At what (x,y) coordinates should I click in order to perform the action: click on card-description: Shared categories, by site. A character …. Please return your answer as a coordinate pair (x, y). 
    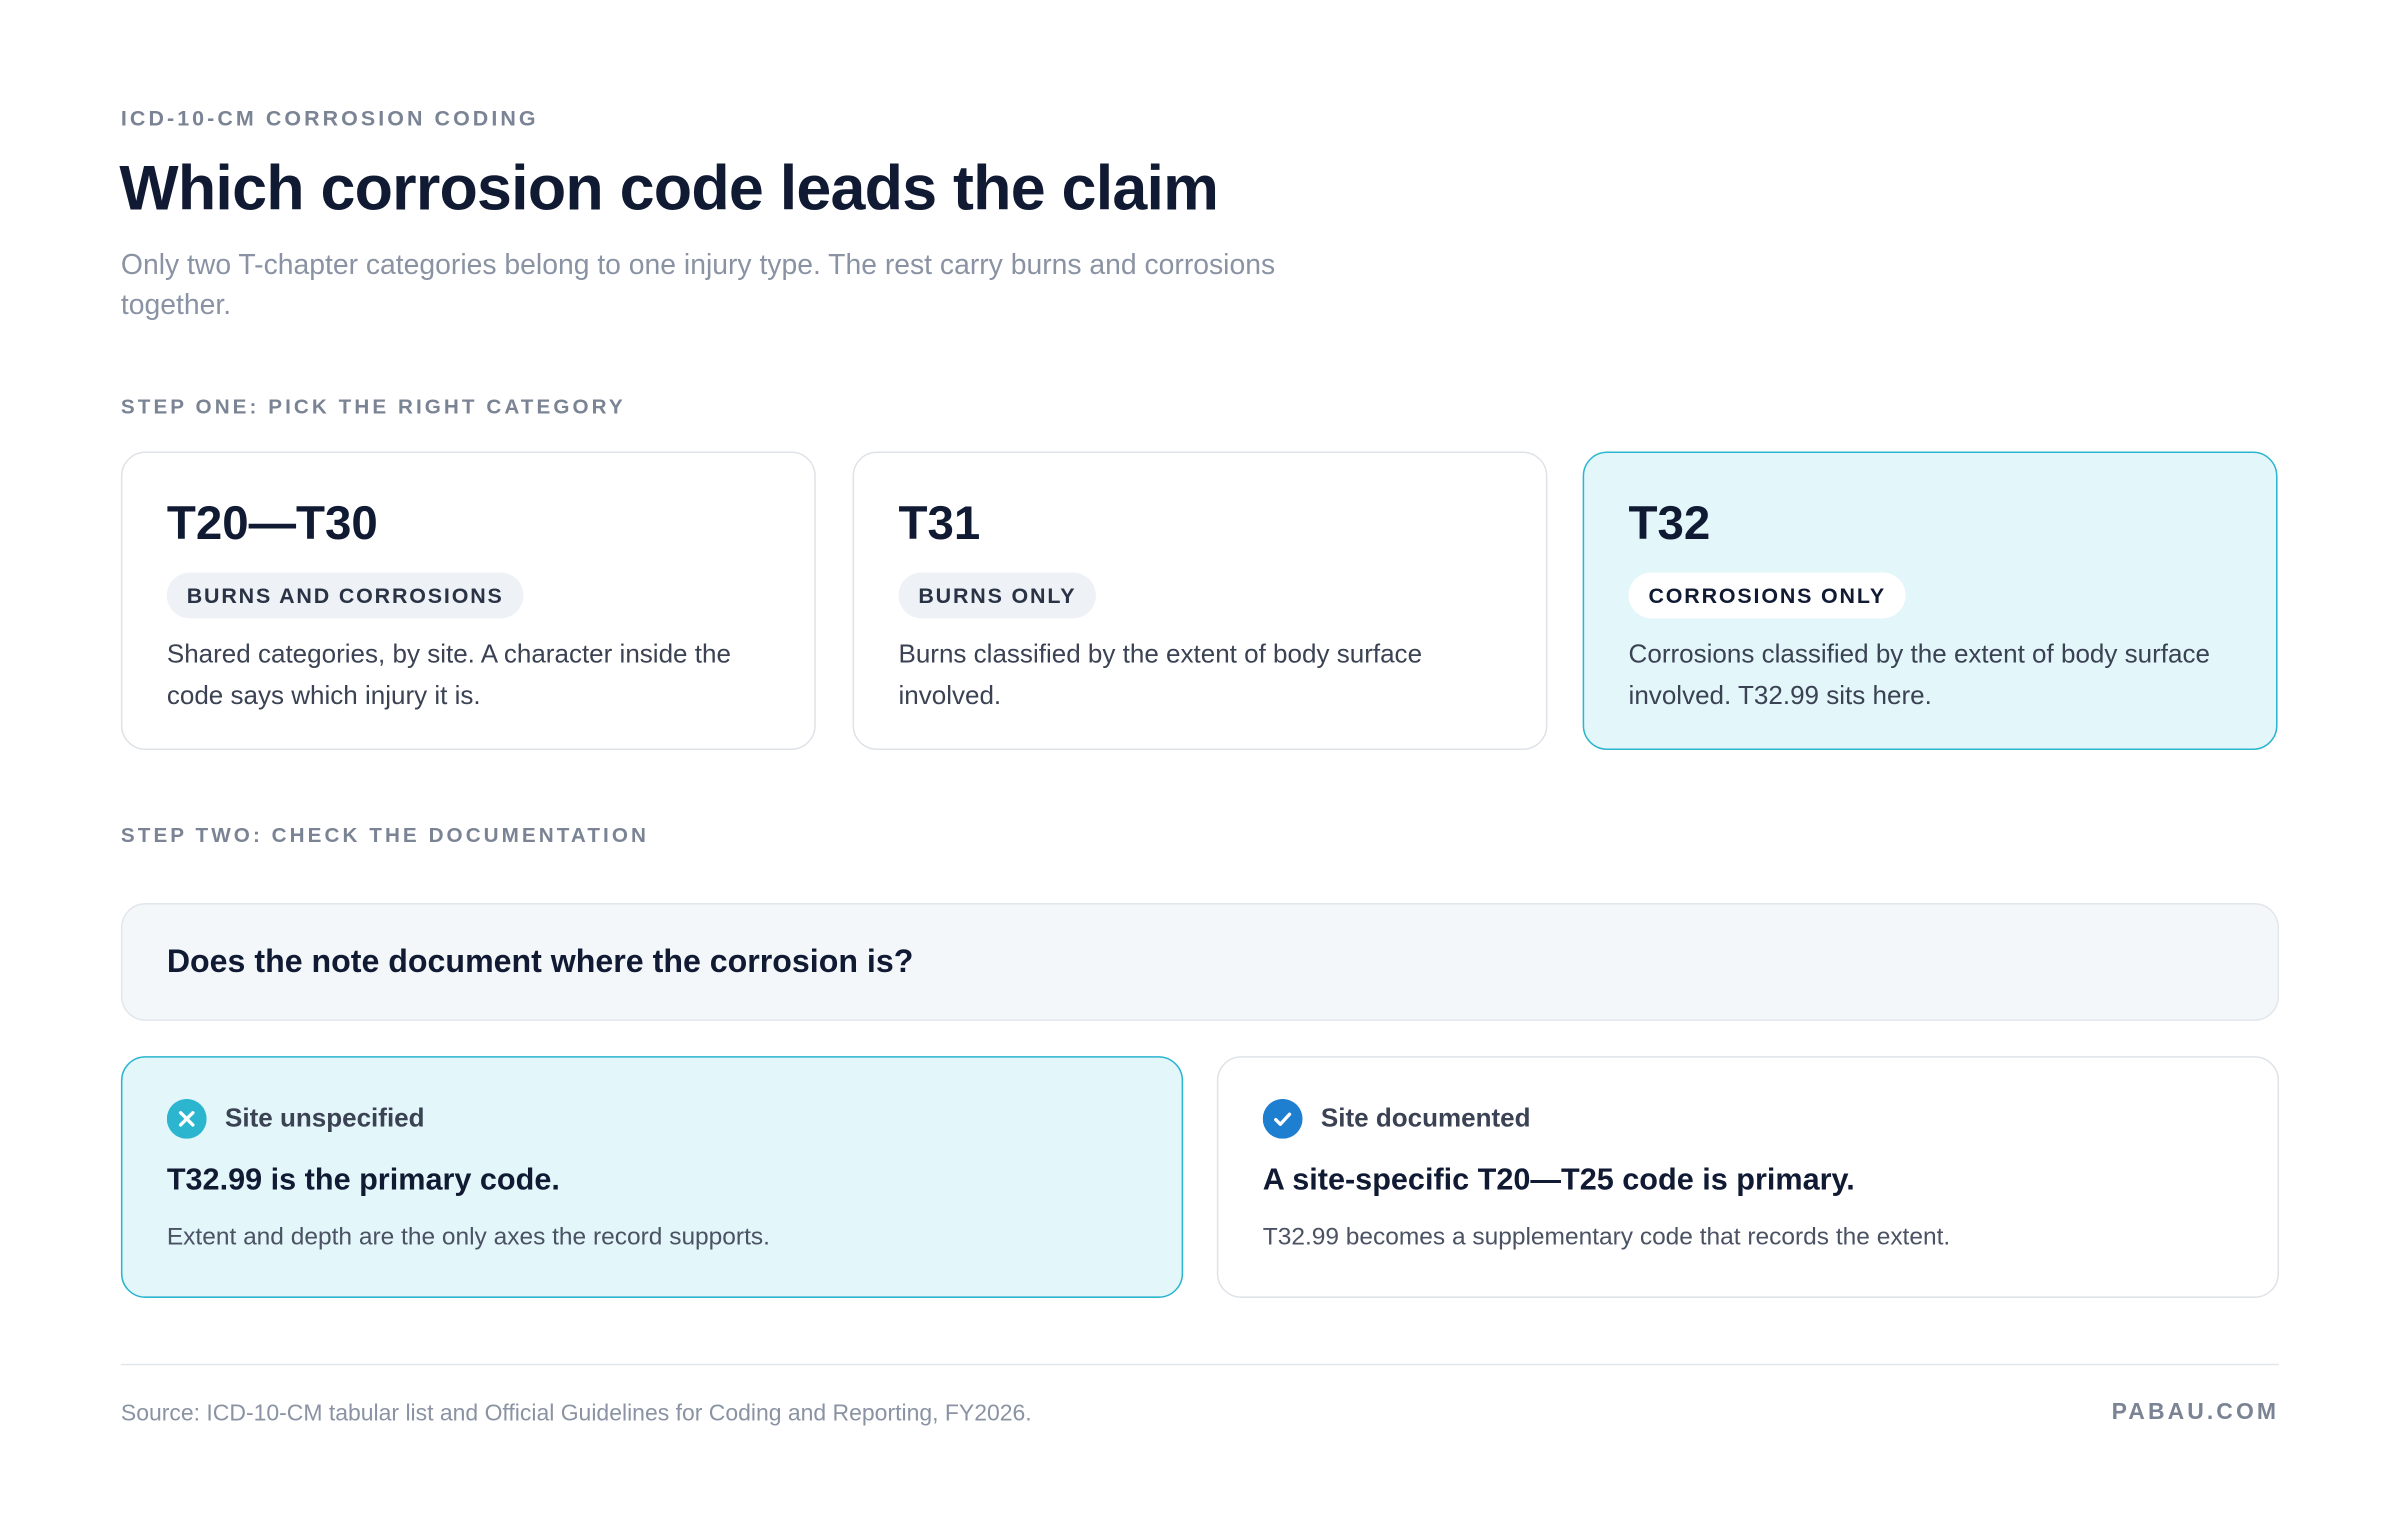
    Looking at the image, I should click on (448, 675).